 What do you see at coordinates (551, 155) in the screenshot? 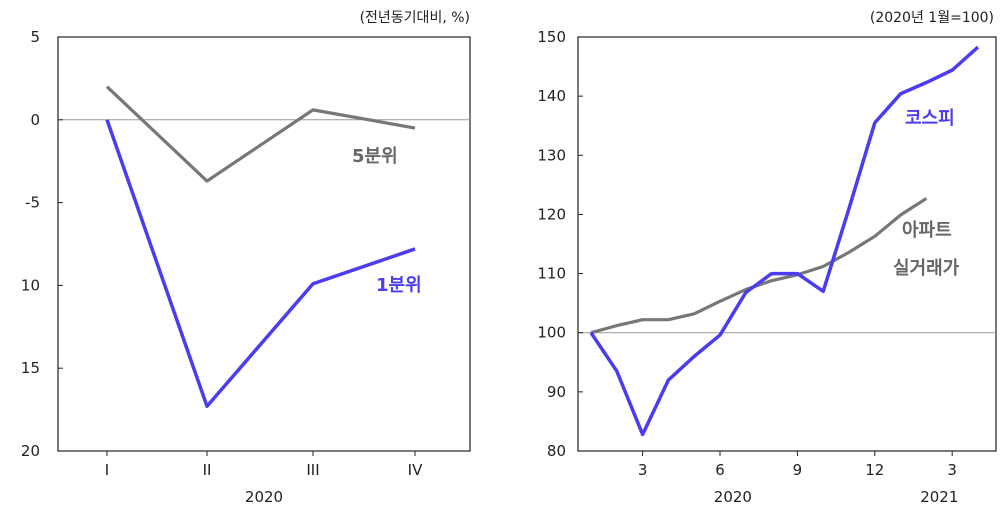
I see `right-y-tick-label: 130` at bounding box center [551, 155].